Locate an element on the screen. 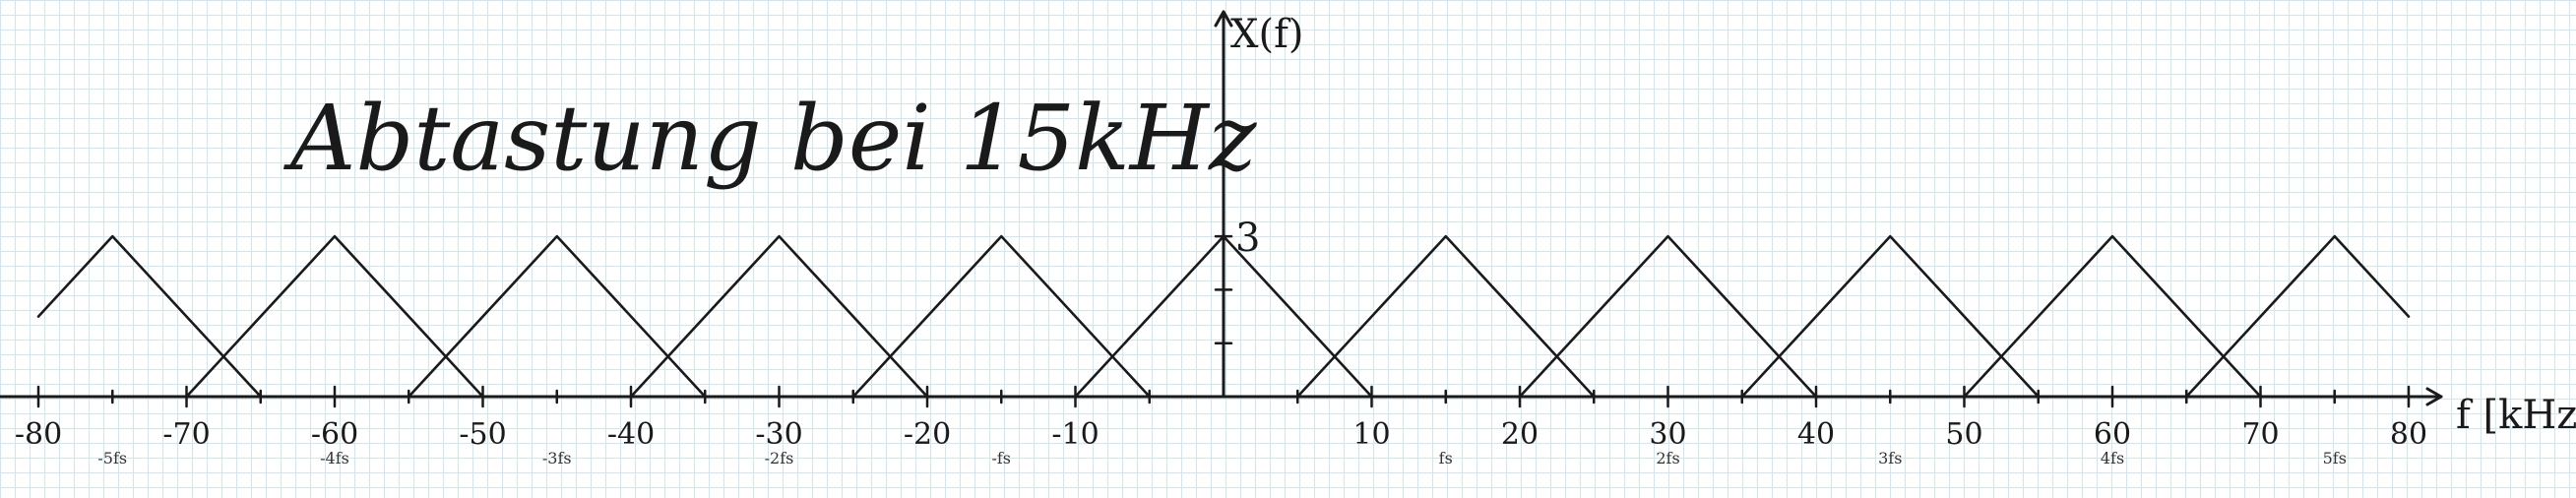 The image size is (2576, 498). x-tick-label: -30 is located at coordinates (779, 434).